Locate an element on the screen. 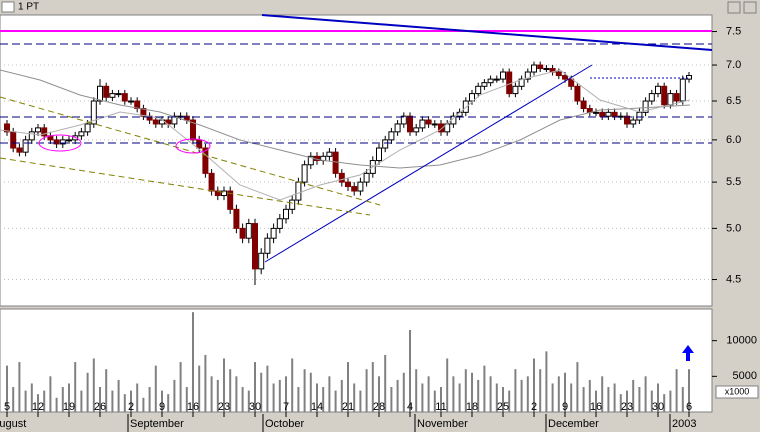 The image size is (760, 432). x-tick-label: 23 is located at coordinates (224, 407).